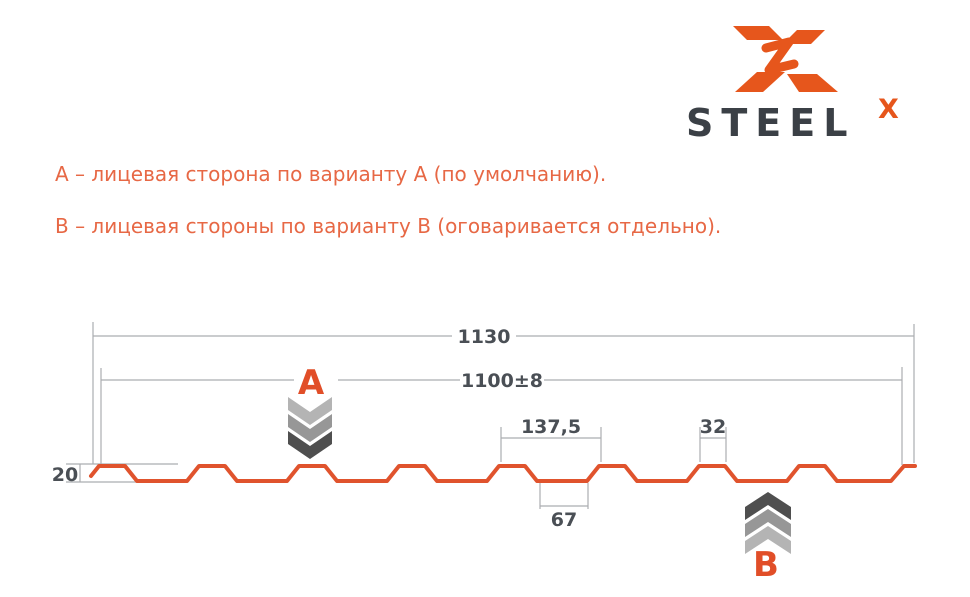  What do you see at coordinates (310, 428) in the screenshot?
I see `side-a-chevrons-icon` at bounding box center [310, 428].